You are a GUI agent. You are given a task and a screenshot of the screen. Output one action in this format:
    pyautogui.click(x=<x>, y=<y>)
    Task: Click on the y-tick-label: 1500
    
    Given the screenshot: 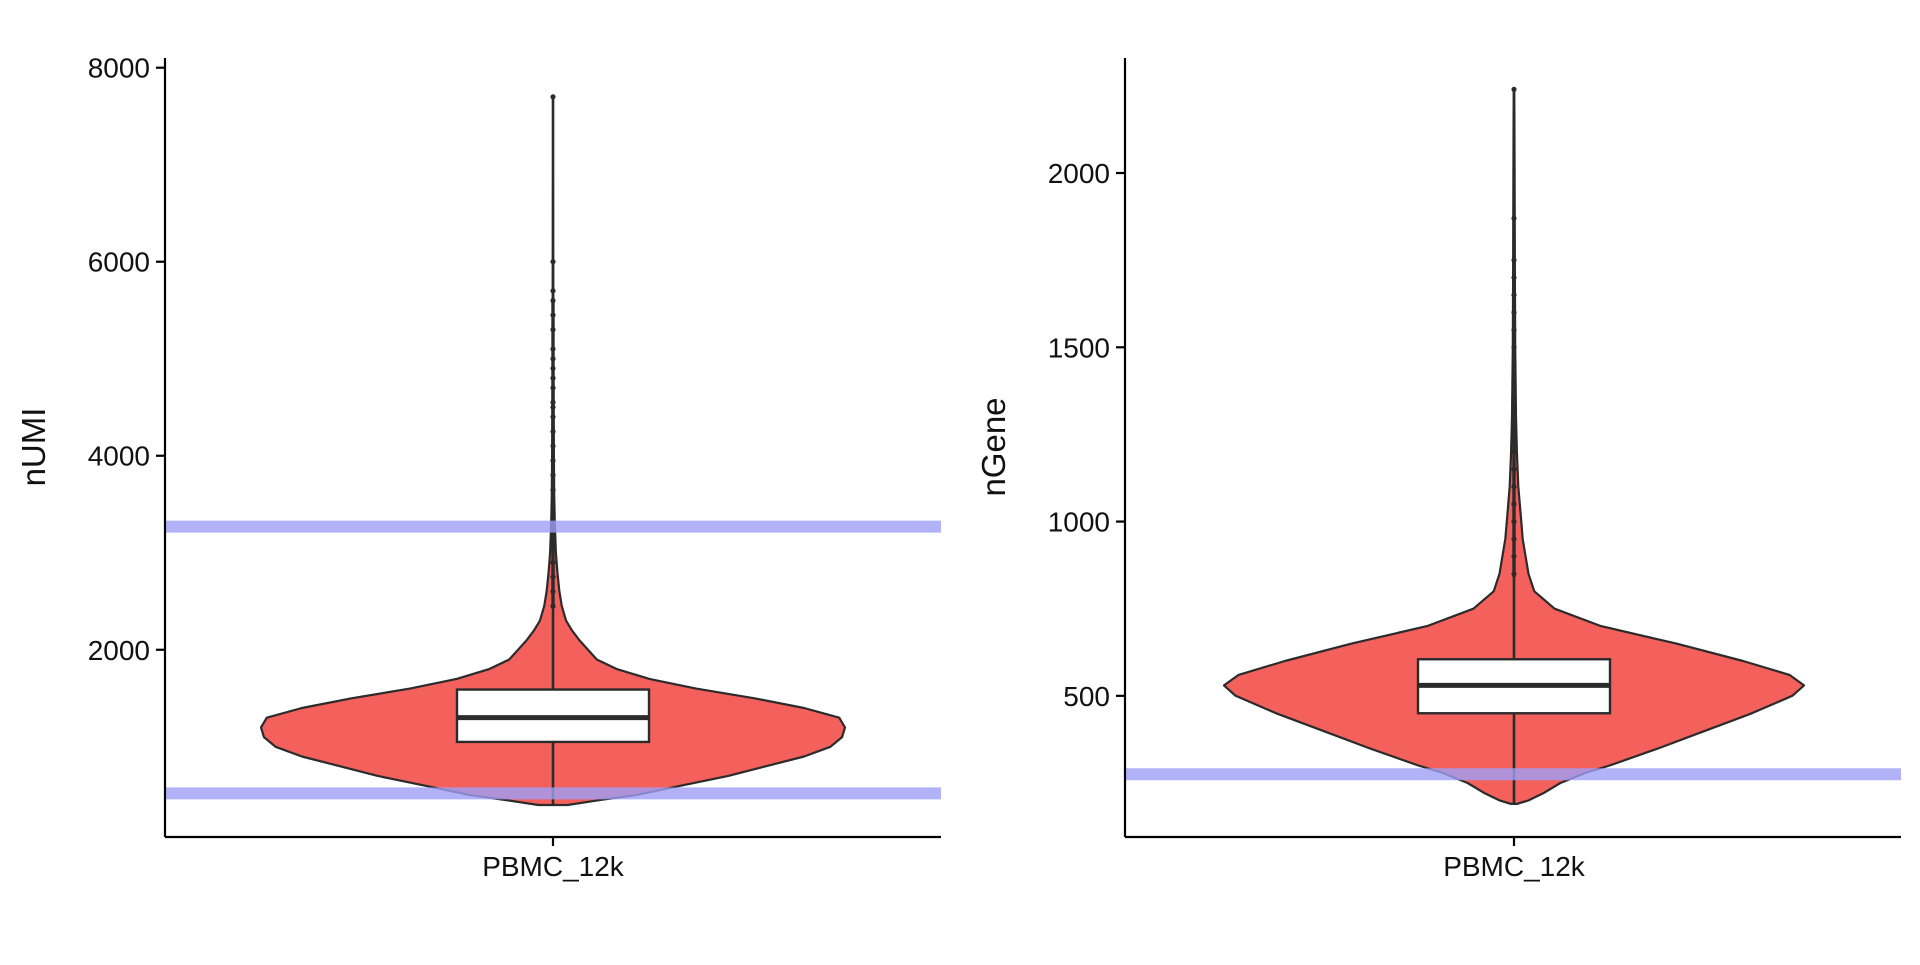 What is the action you would take?
    pyautogui.click(x=1079, y=347)
    